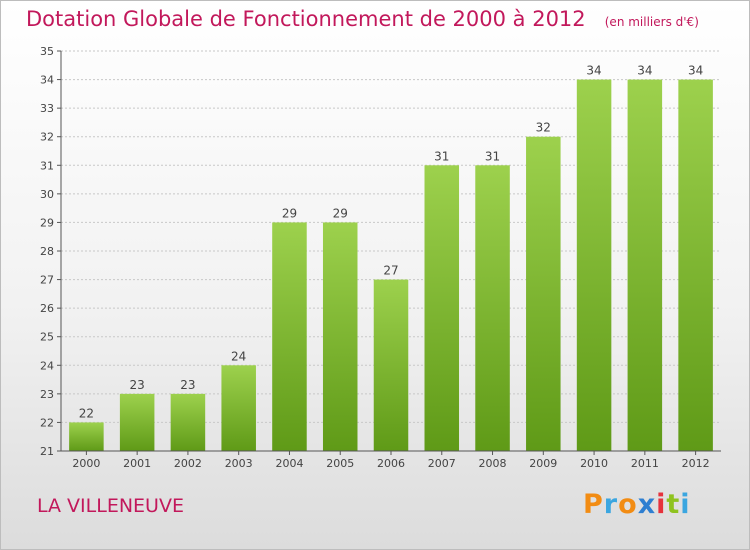 Image resolution: width=750 pixels, height=550 pixels. I want to click on city-name: LA VILLENEUVE, so click(110, 506).